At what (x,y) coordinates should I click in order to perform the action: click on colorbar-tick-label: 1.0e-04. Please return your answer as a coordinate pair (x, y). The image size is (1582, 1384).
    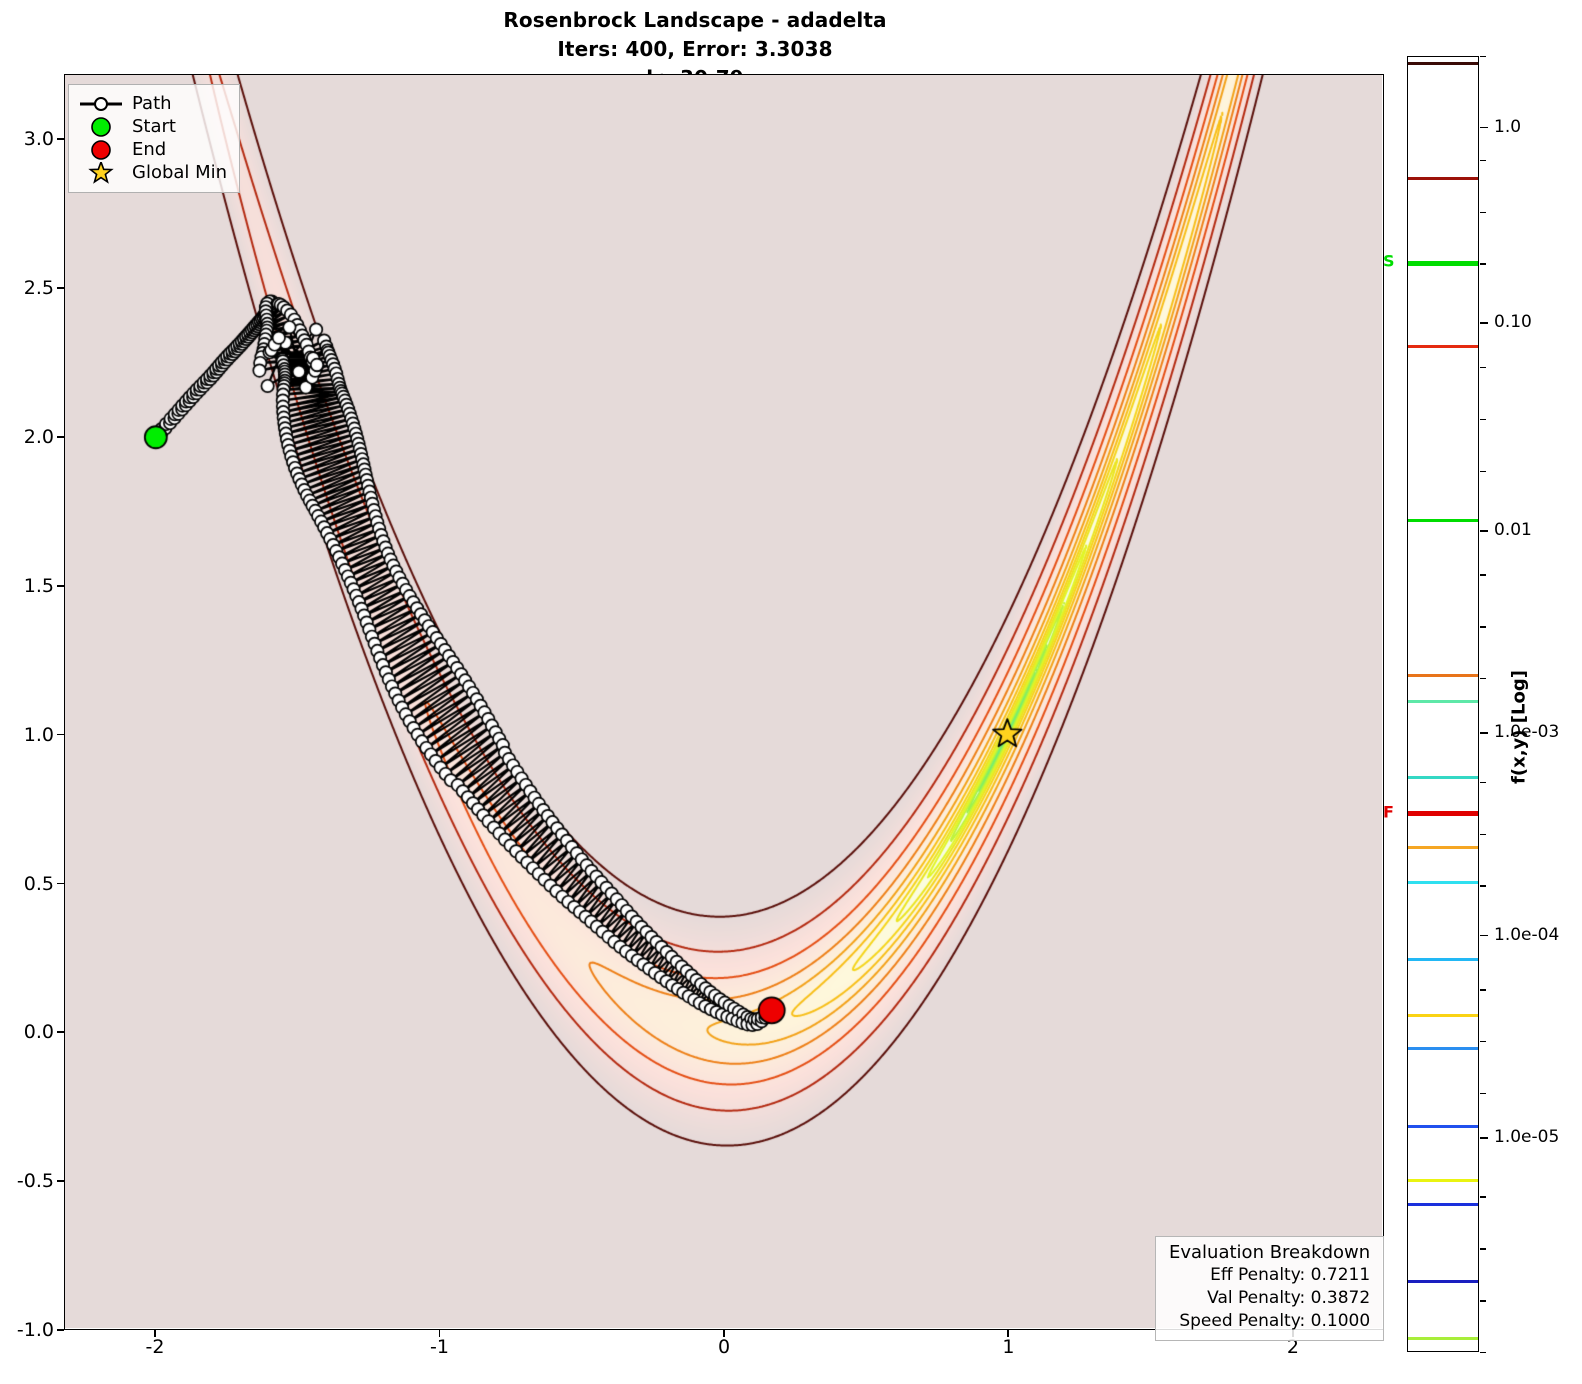
    Looking at the image, I should click on (1527, 934).